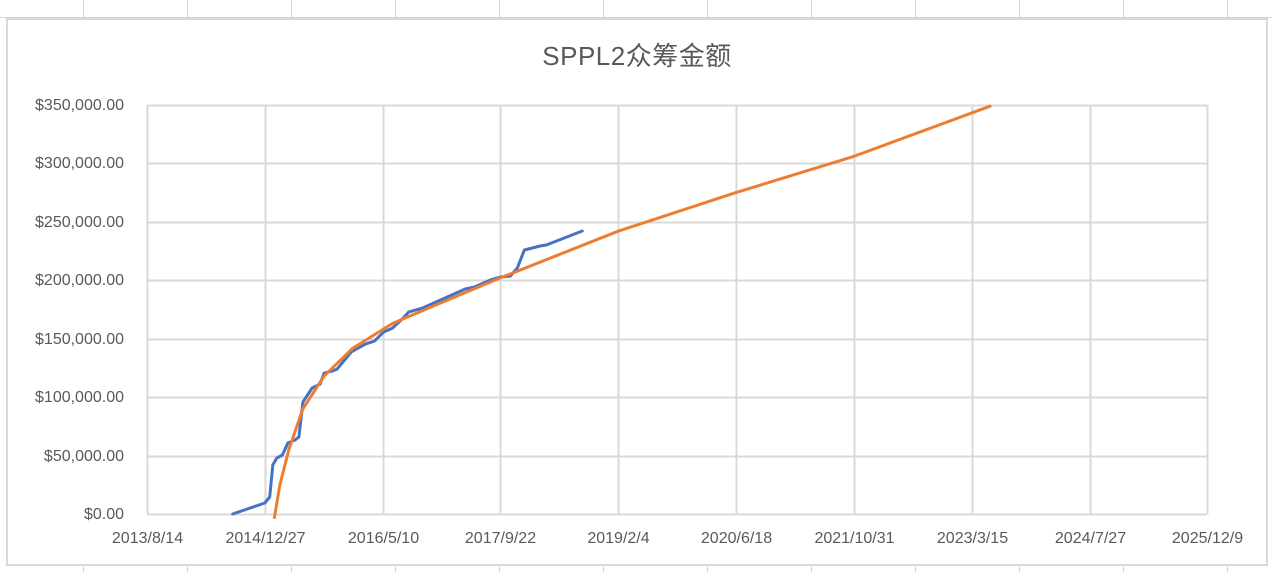  Describe the element at coordinates (265, 538) in the screenshot. I see `x-tick-label: 2014/12/27` at that location.